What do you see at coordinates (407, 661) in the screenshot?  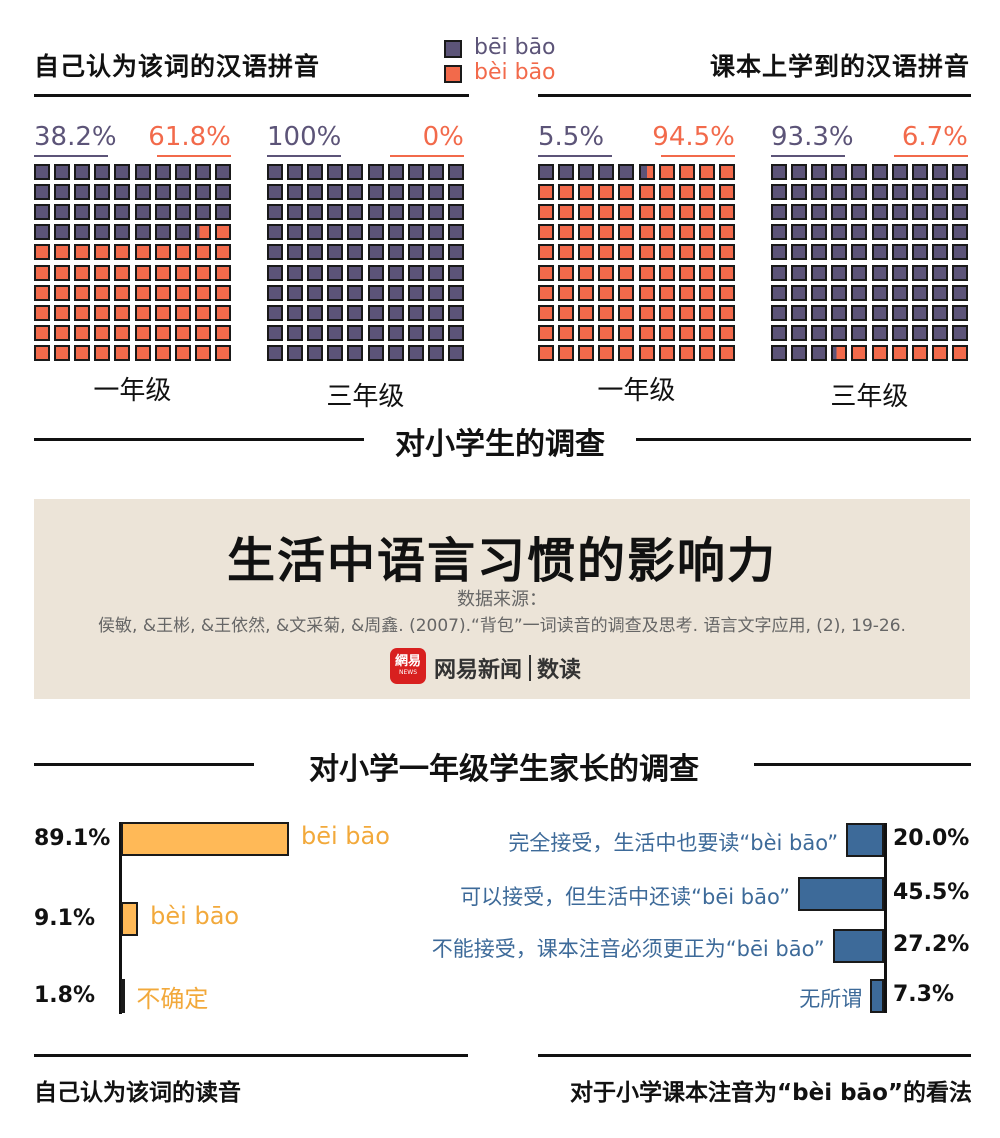 I see `netease-logo-text: 網易` at bounding box center [407, 661].